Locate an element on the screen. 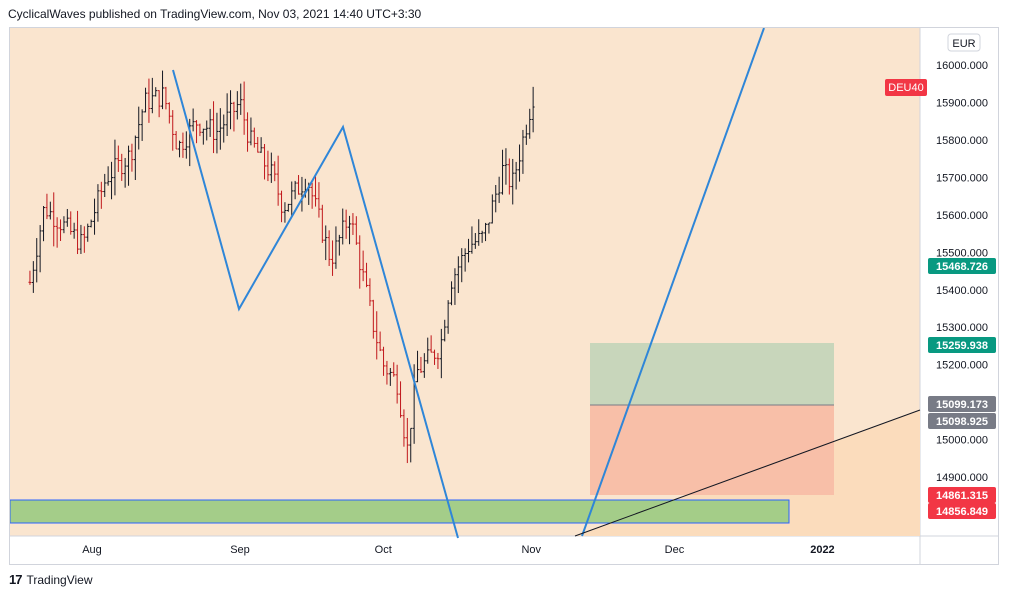  profit-target-zone is located at coordinates (712, 374).